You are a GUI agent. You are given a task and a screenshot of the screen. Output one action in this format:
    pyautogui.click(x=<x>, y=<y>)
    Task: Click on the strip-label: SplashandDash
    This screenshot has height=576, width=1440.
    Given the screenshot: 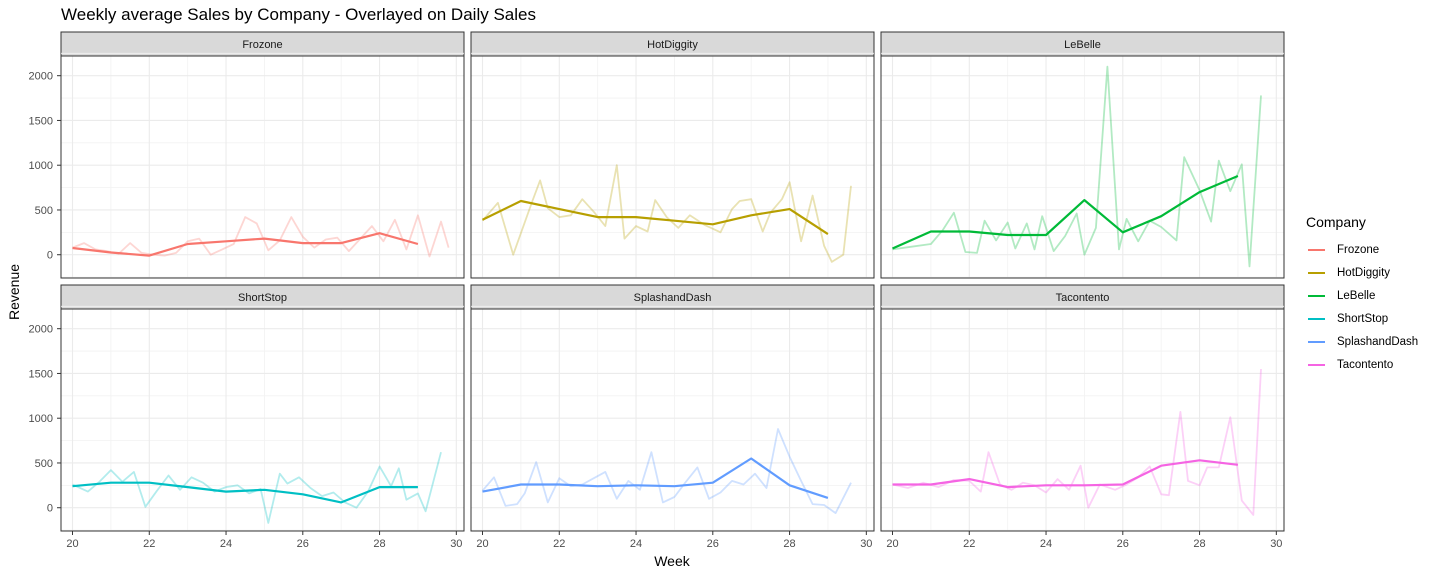 What is the action you would take?
    pyautogui.click(x=673, y=298)
    